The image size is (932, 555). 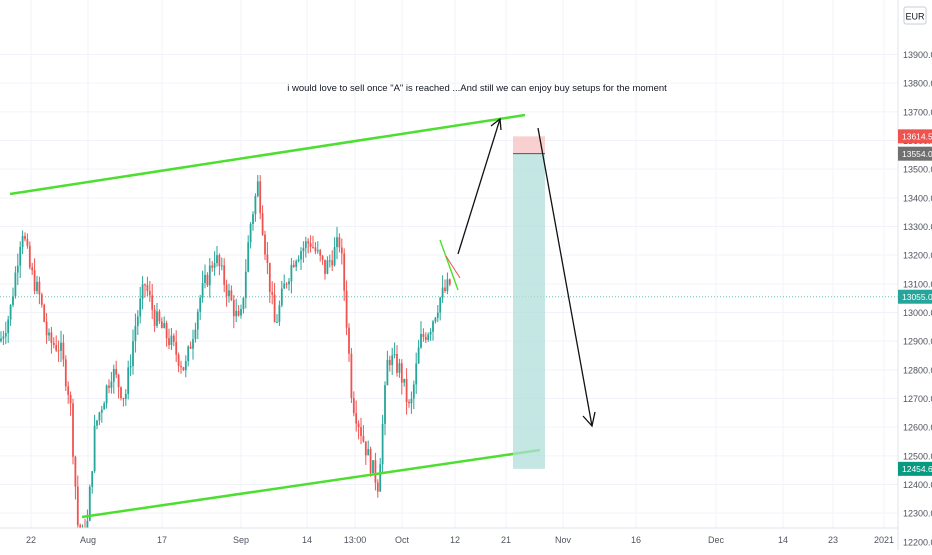 I want to click on y-tick-label: 13800.0, so click(x=917, y=84).